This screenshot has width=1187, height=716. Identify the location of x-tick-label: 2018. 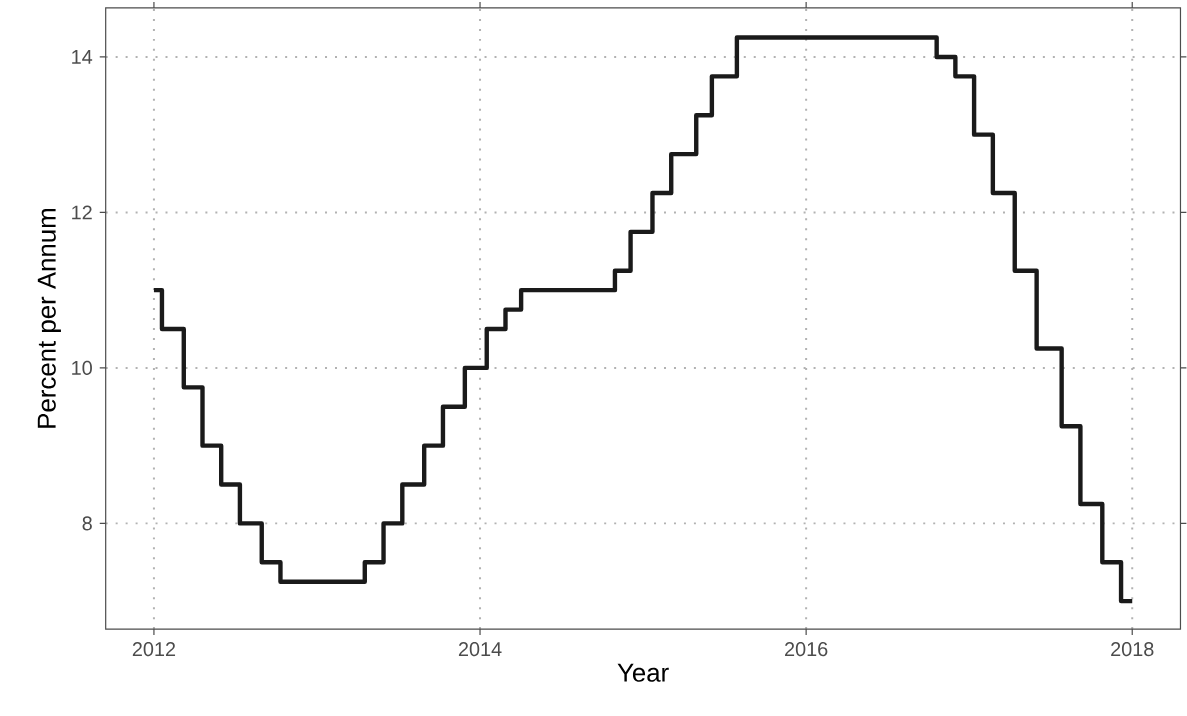
(1132, 649).